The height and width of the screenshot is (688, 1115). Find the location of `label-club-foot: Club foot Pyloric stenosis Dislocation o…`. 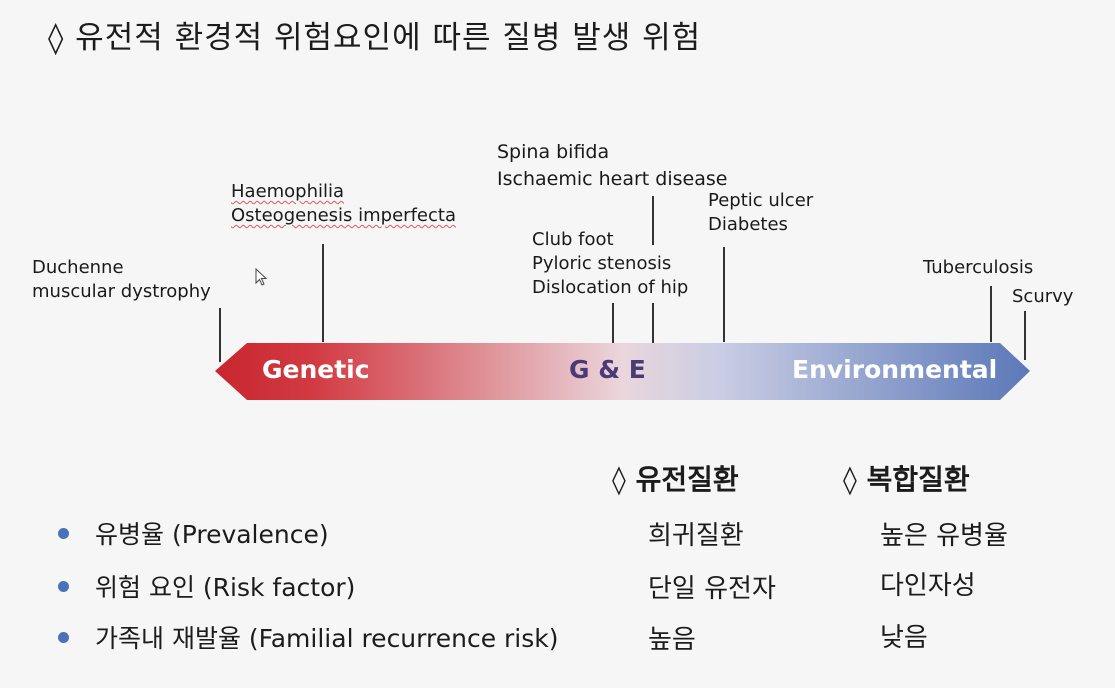

label-club-foot: Club foot Pyloric stenosis Dislocation o… is located at coordinates (610, 263).